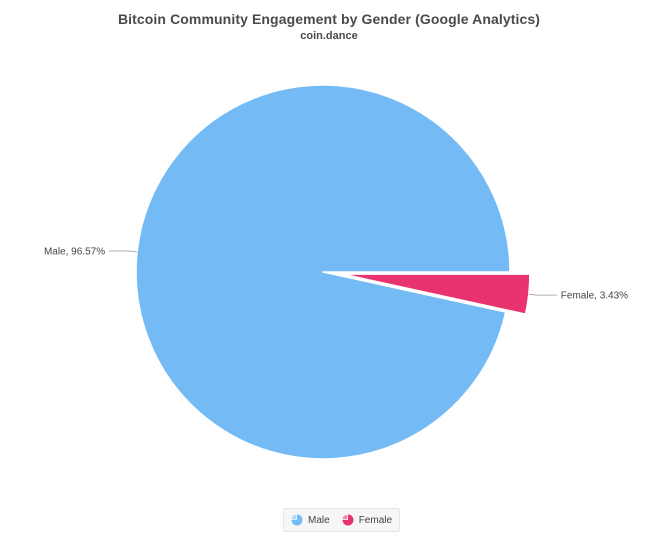 The image size is (658, 540). I want to click on slice-label-female: Female, 3.43%, so click(594, 296).